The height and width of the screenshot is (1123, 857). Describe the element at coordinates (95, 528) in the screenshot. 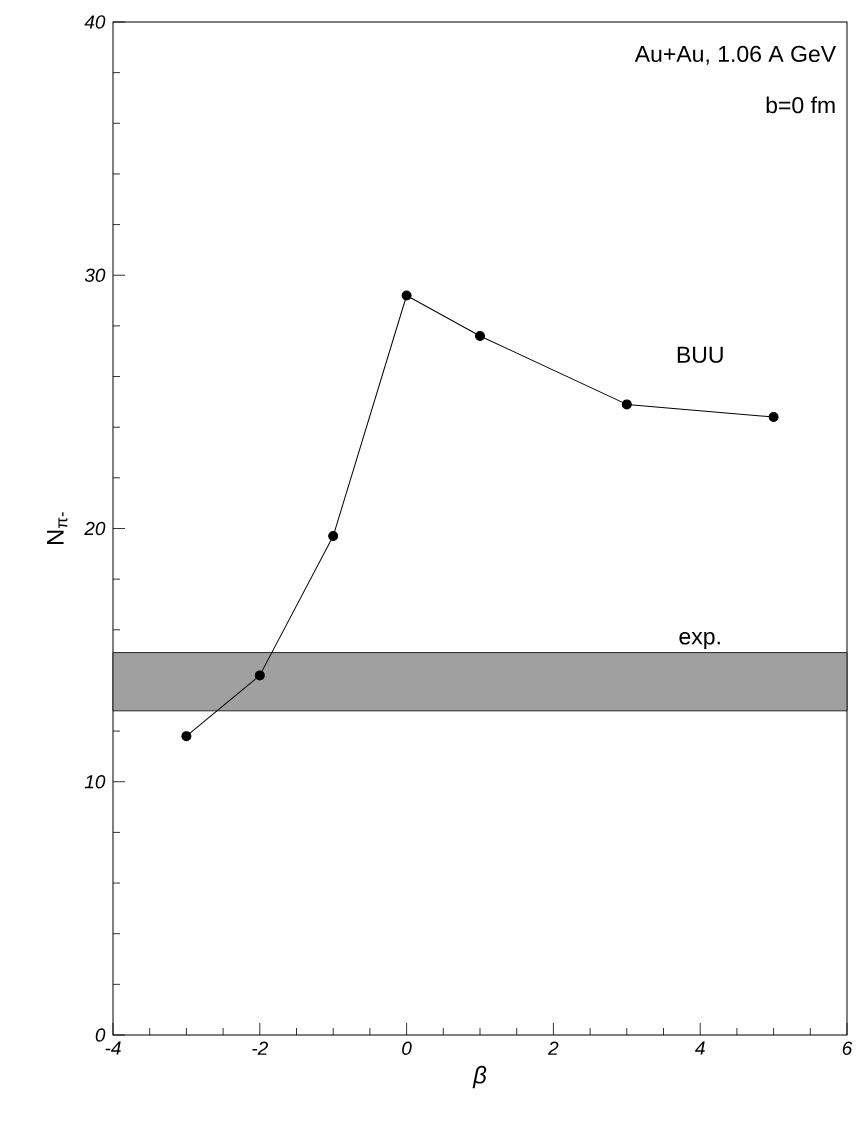

I see `y-tick-label: 20` at that location.